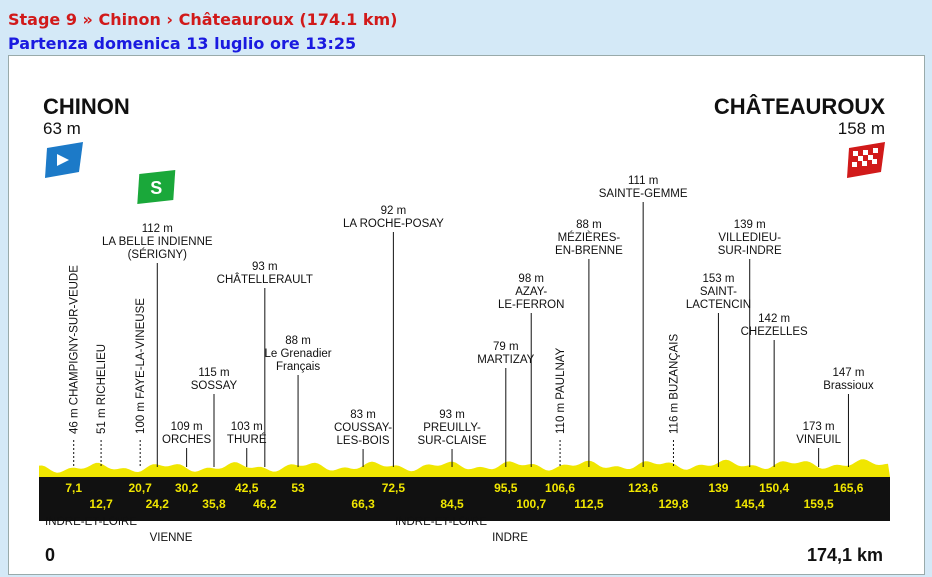 This screenshot has height=577, width=932. What do you see at coordinates (750, 504) in the screenshot?
I see `km-label: 145,4` at bounding box center [750, 504].